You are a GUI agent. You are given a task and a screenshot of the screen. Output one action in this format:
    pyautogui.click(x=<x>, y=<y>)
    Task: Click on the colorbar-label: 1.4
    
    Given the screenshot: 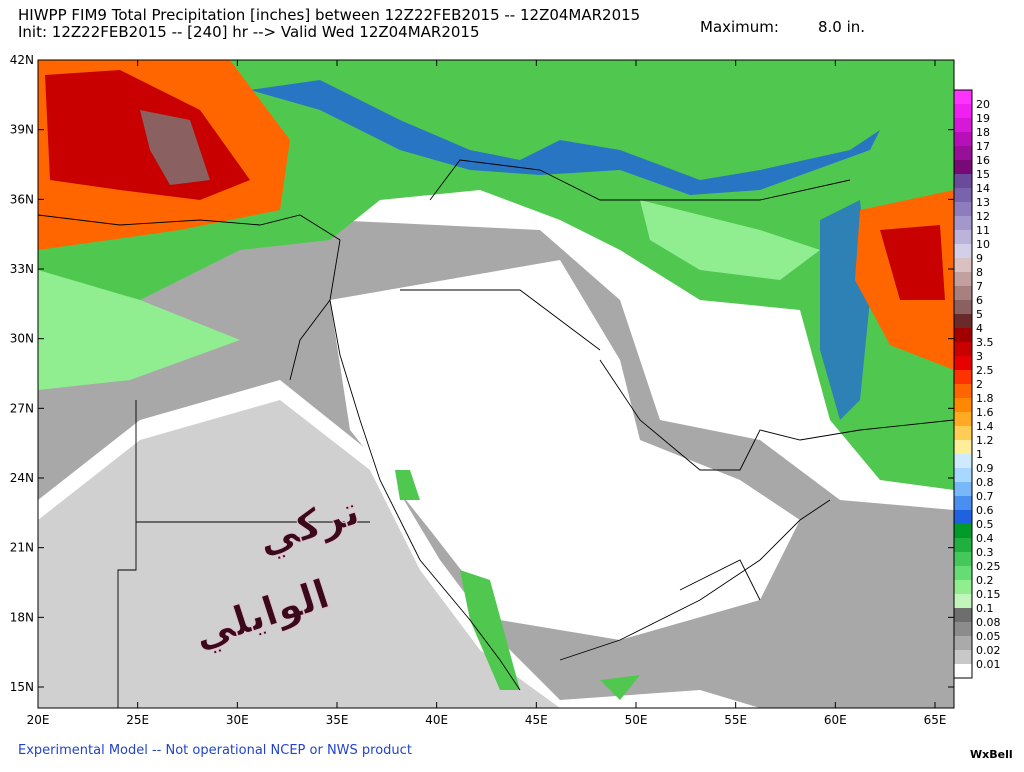 What is the action you would take?
    pyautogui.click(x=985, y=426)
    